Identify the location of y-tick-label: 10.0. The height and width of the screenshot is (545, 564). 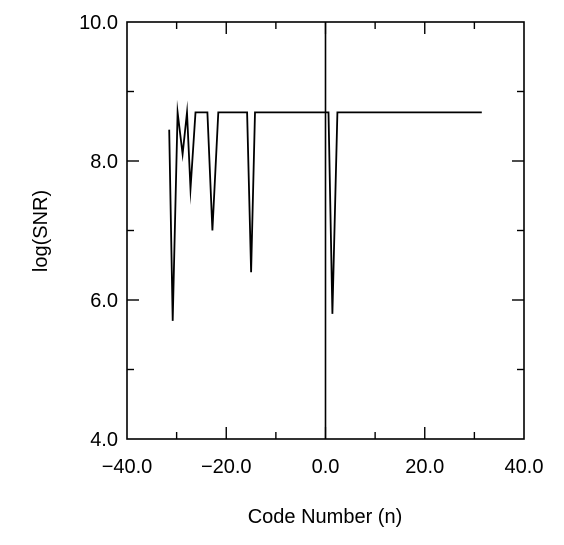
(98, 23).